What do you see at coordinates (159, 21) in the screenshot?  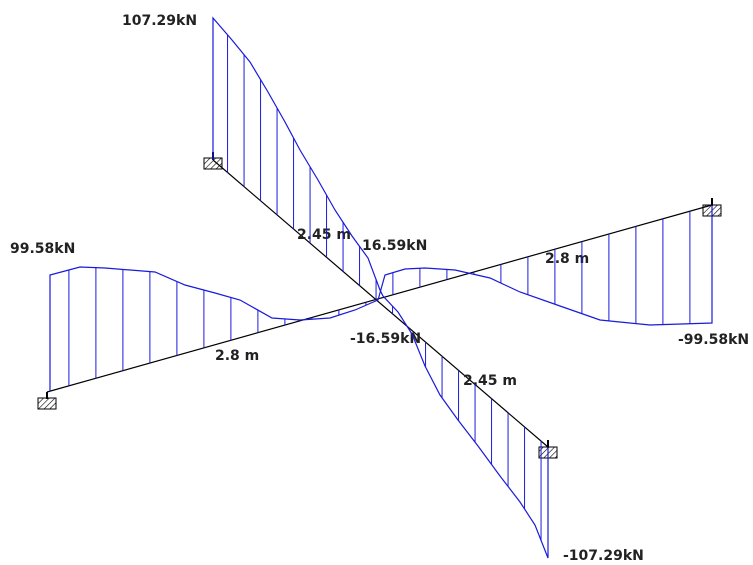 I see `shear-label: 107.29kN` at bounding box center [159, 21].